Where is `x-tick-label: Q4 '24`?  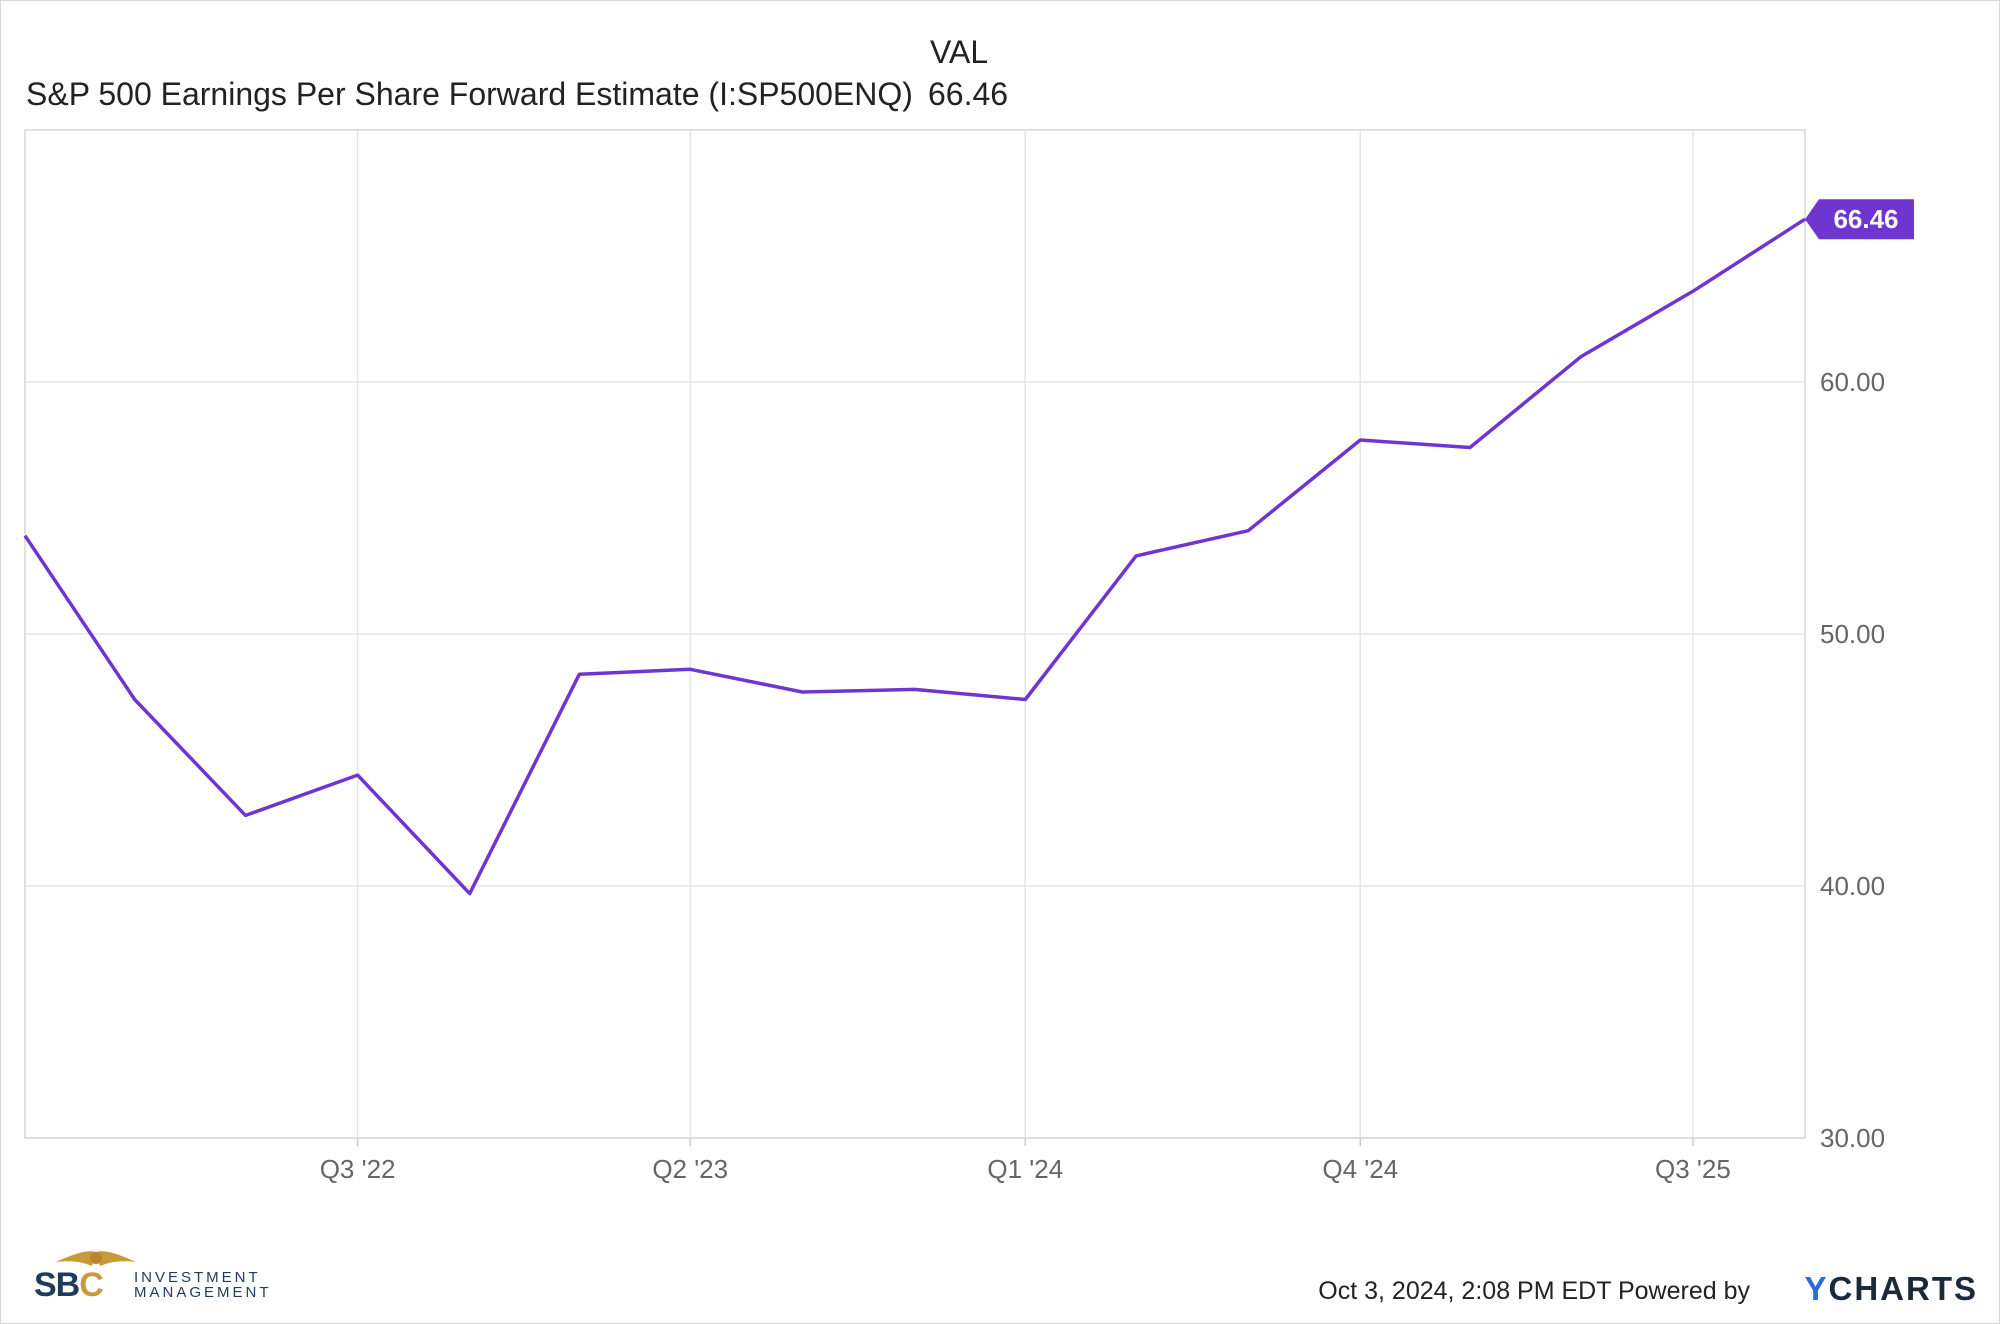 x-tick-label: Q4 '24 is located at coordinates (1360, 1169).